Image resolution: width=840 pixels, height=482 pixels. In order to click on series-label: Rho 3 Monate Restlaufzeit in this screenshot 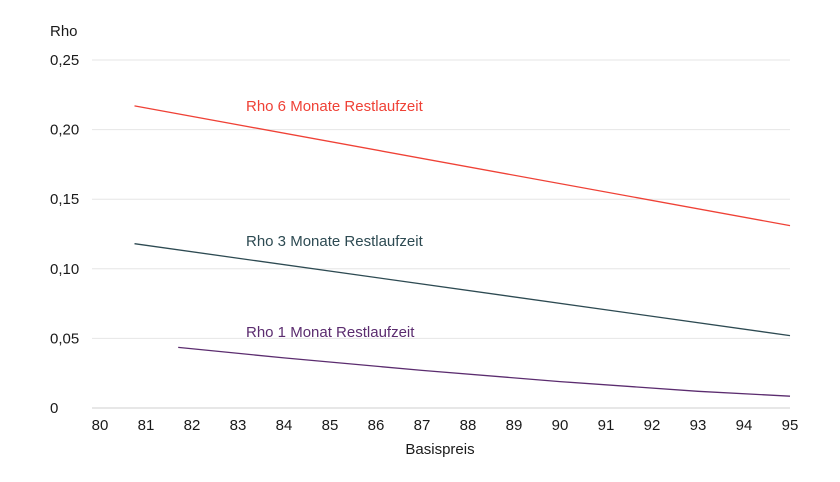, I will do `click(335, 241)`.